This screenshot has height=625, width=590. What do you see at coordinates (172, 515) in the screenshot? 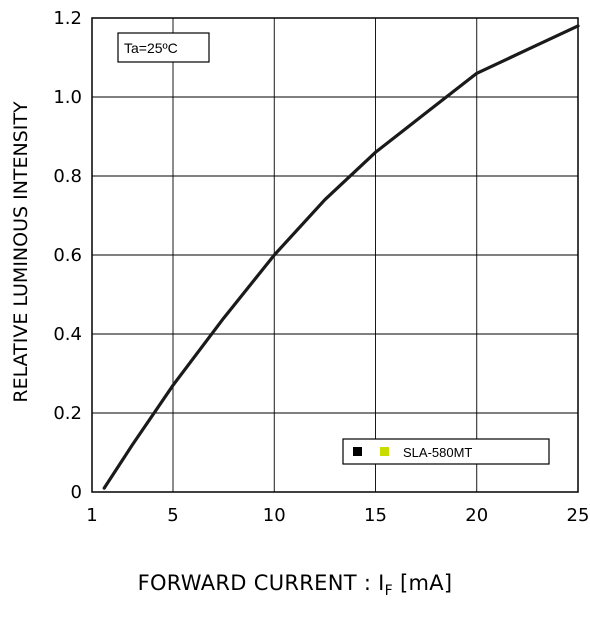
I see `x-tick-label: 5` at bounding box center [172, 515].